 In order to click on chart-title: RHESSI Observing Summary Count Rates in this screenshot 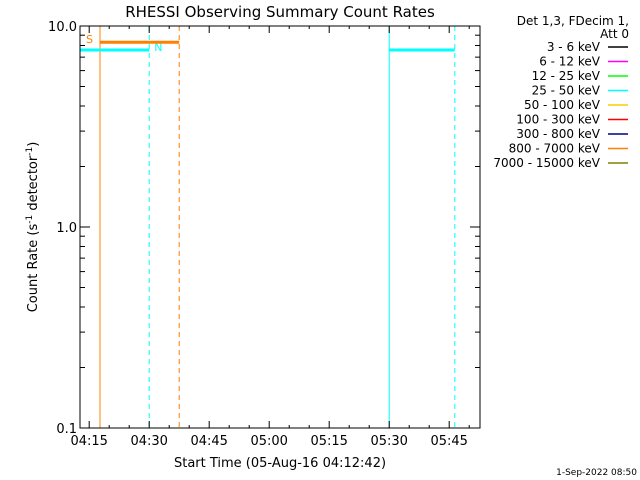, I will do `click(280, 12)`.